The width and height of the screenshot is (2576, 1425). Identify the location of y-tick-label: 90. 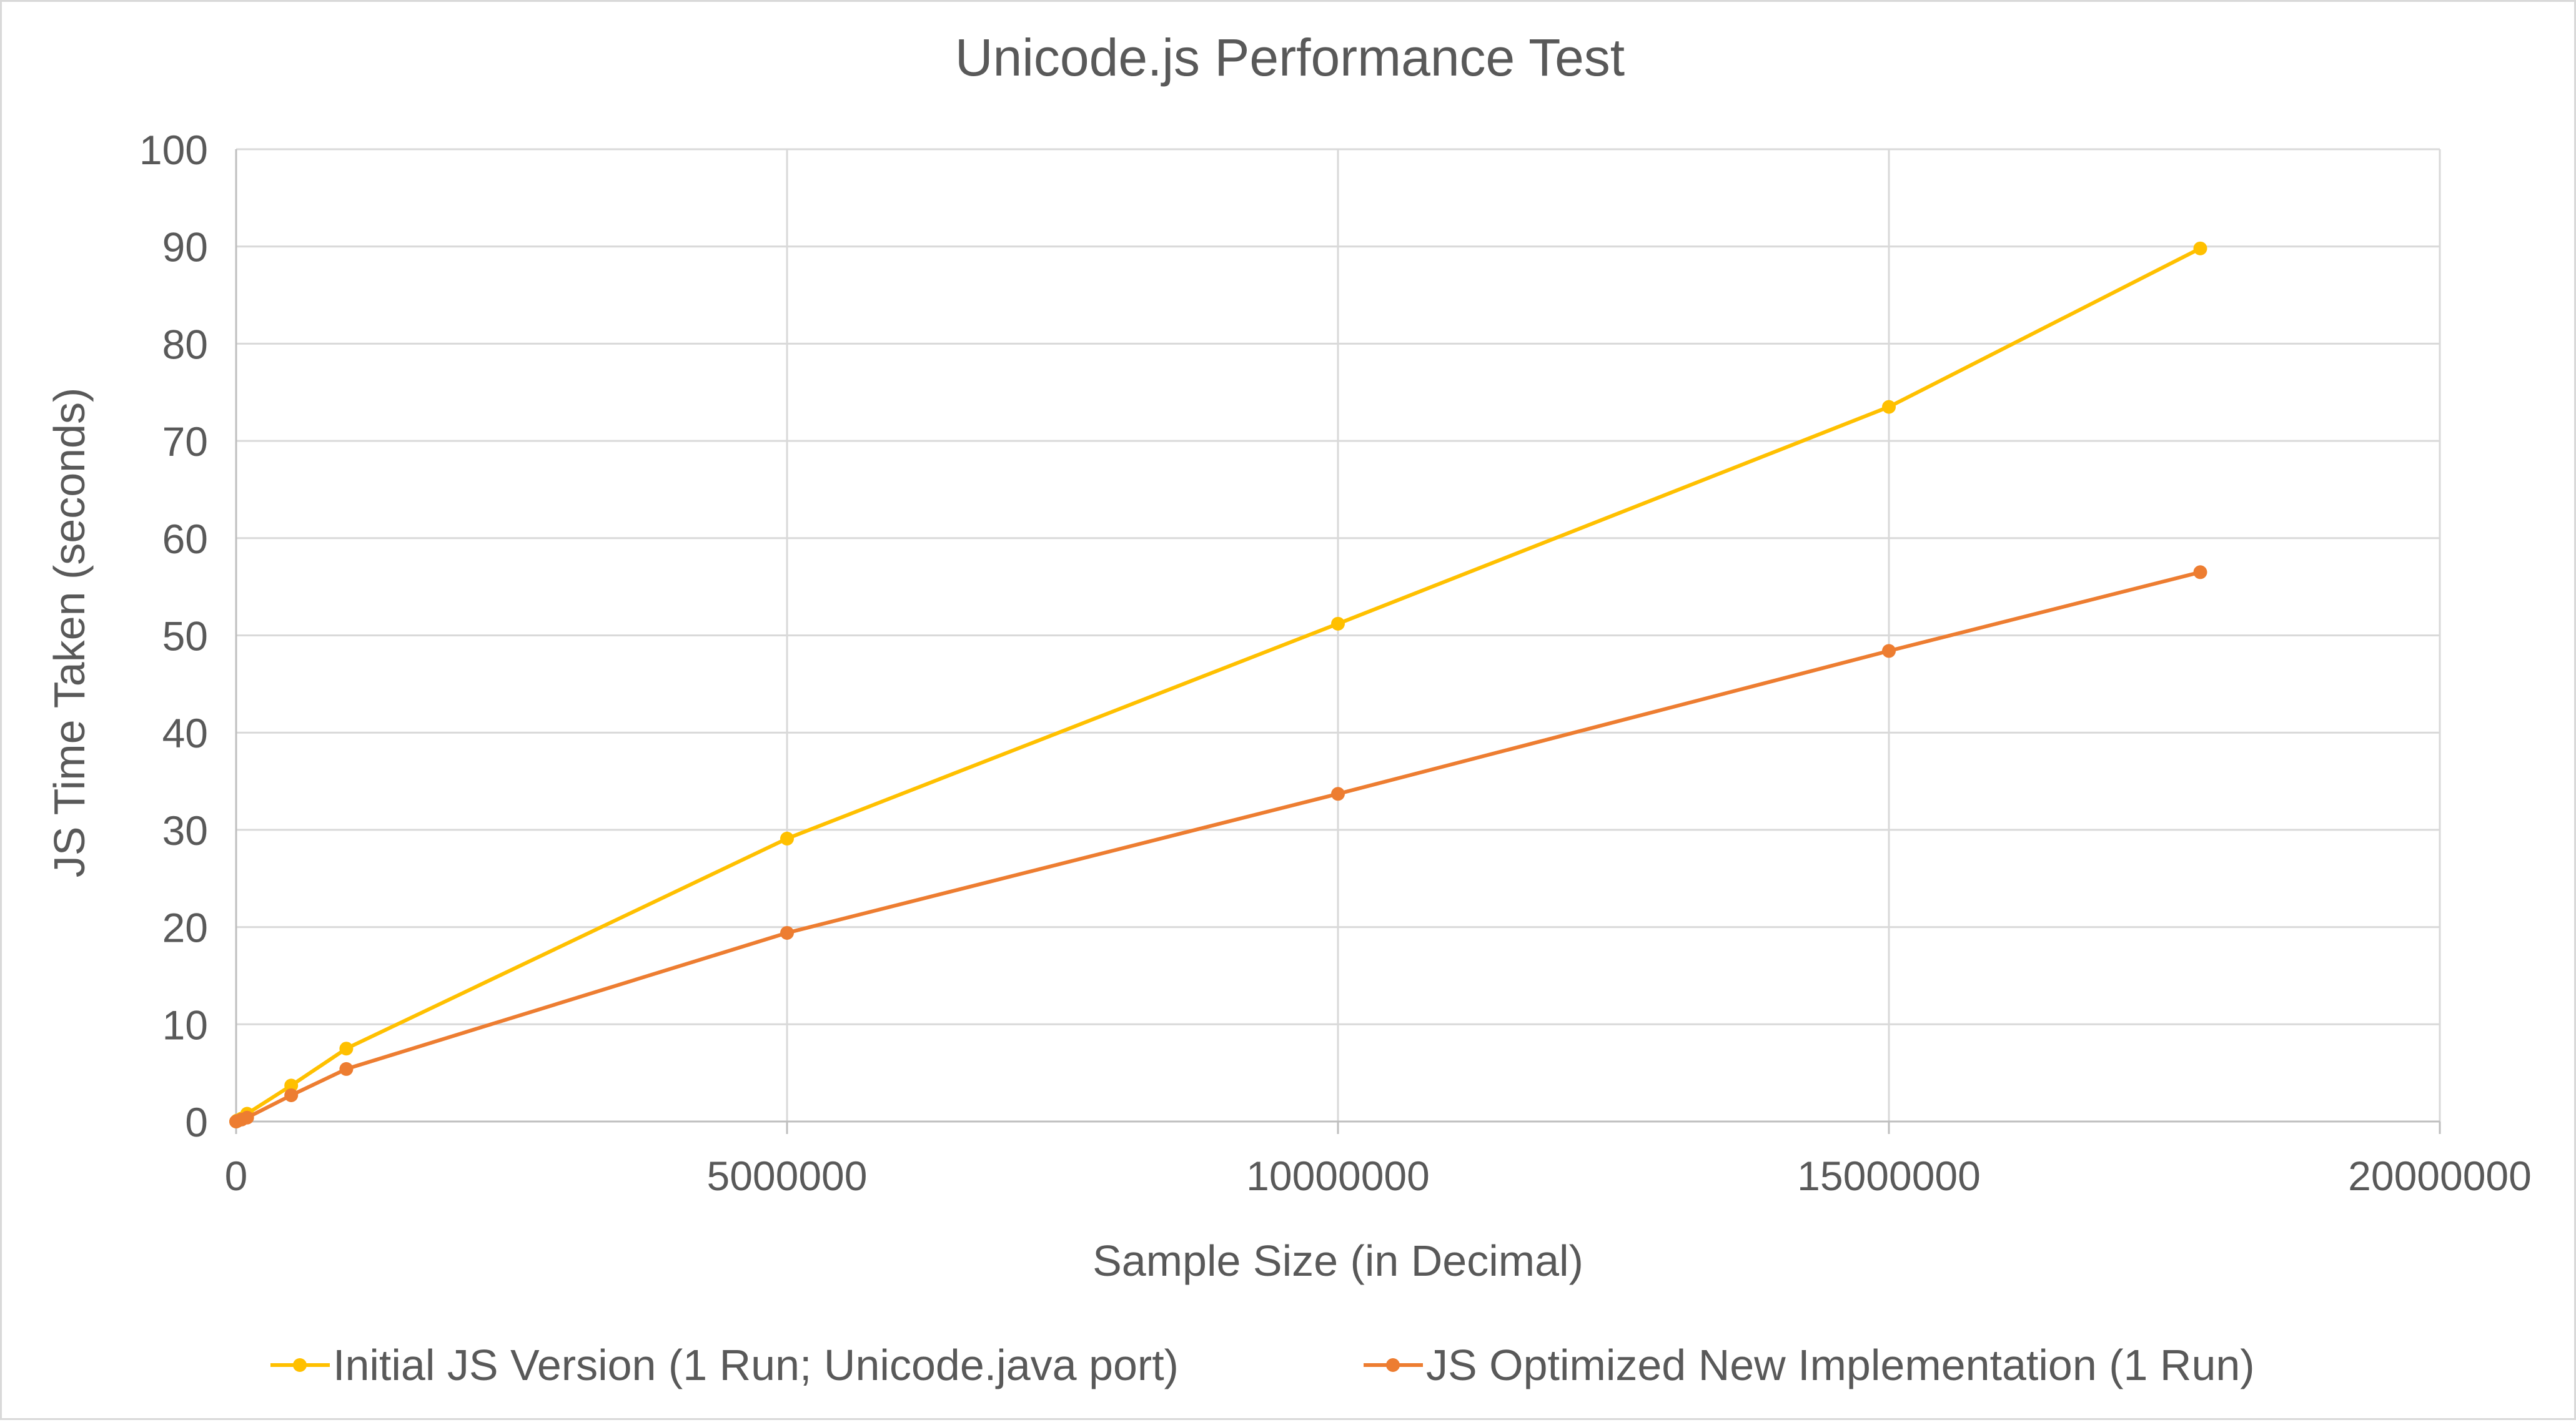
(185, 247).